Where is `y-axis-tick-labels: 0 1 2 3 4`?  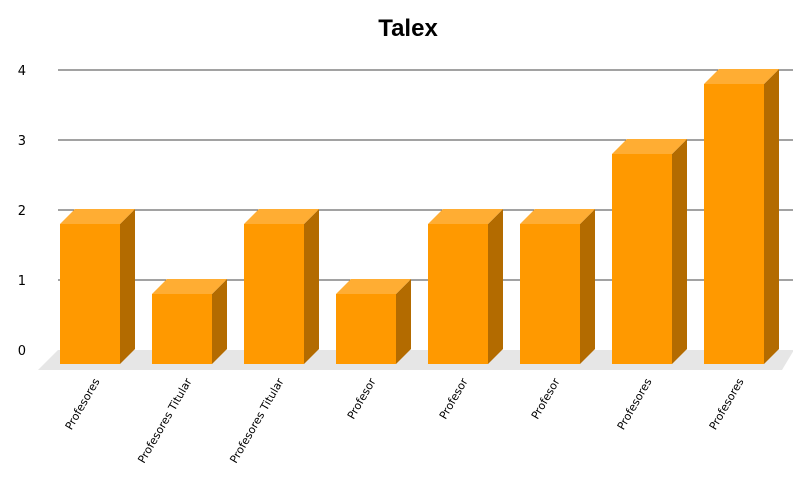
y-axis-tick-labels: 0 1 2 3 4 is located at coordinates (22, 211).